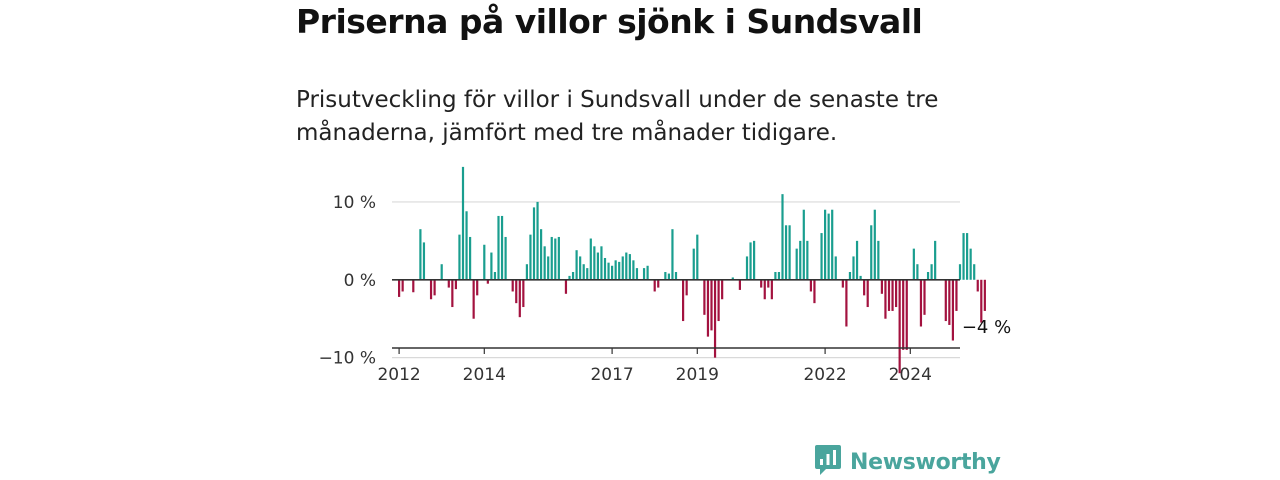 This screenshot has height=480, width=1280. Describe the element at coordinates (398, 375) in the screenshot. I see `x-tick-label: 2012` at that location.